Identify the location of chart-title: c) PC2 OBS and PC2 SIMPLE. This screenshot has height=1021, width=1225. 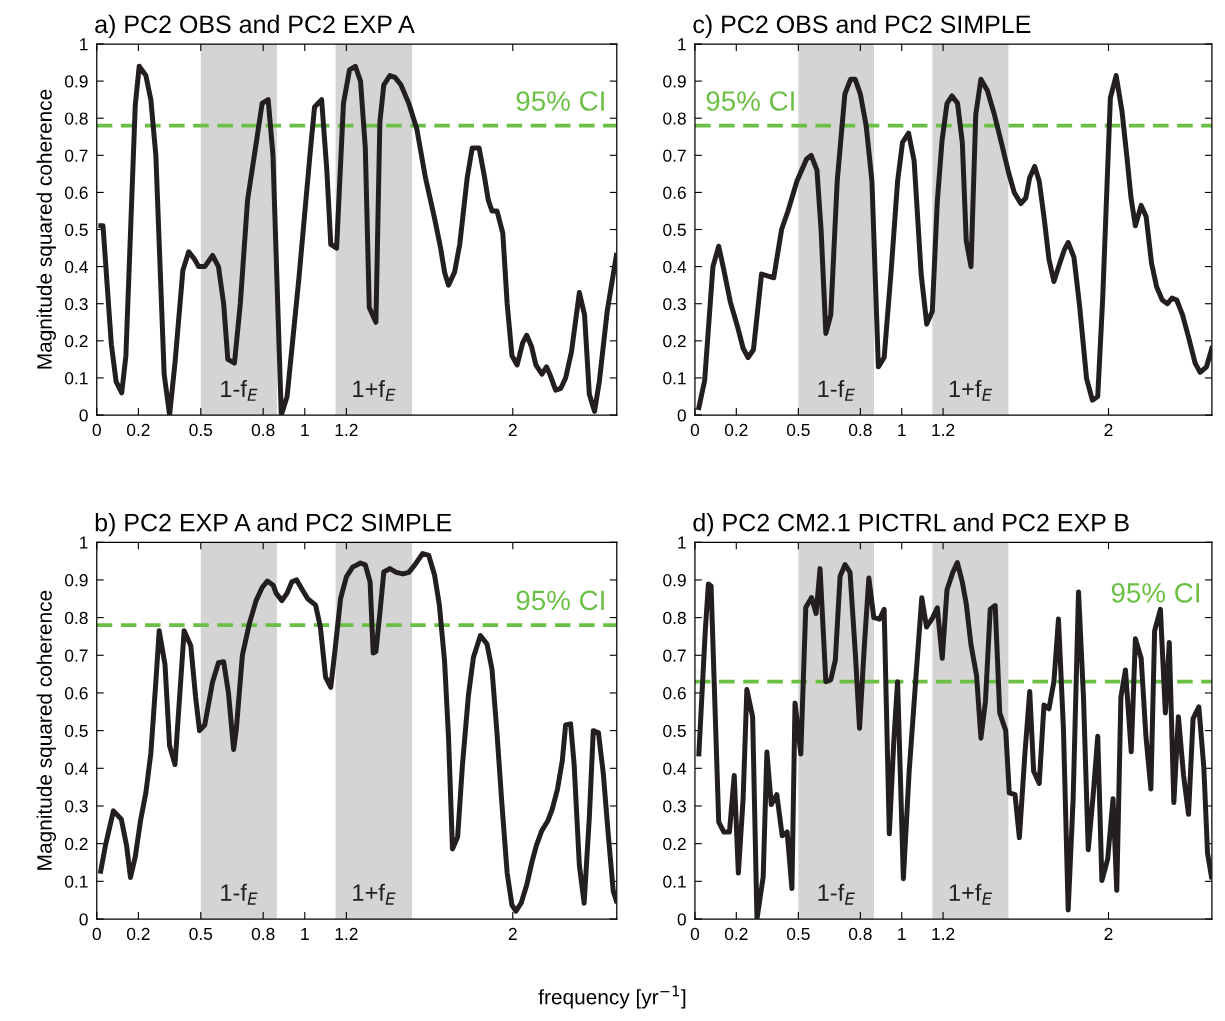
(862, 26).